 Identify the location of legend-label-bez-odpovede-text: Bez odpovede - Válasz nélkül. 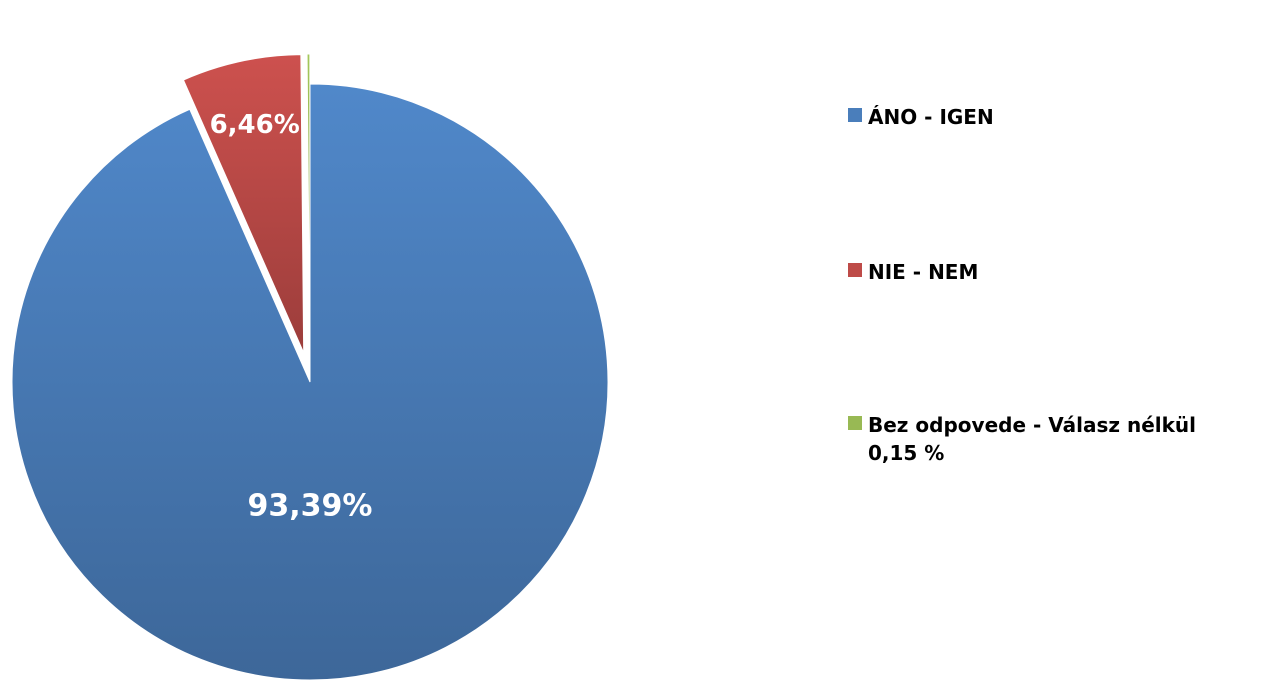
(1032, 425).